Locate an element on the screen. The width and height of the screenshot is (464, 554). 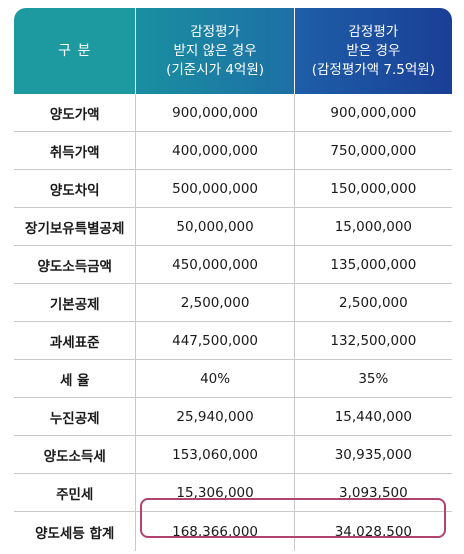
row-label: 양도소득금액 is located at coordinates (74, 266).